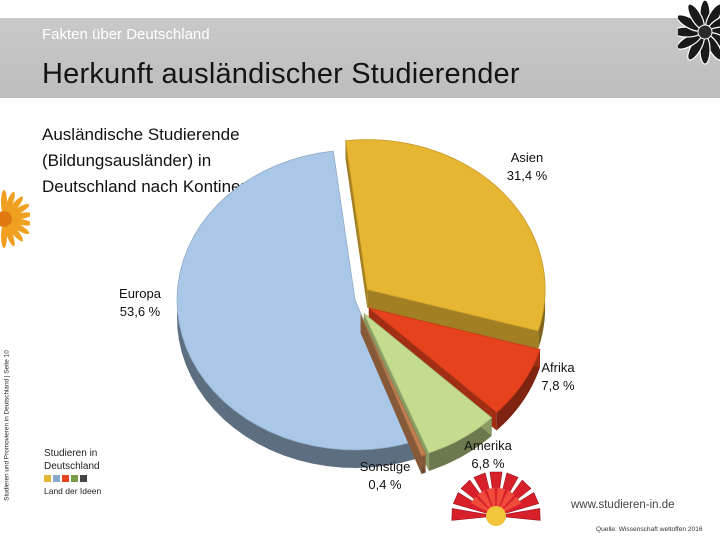 The image size is (720, 540). What do you see at coordinates (15, 219) in the screenshot?
I see `orange-flower-image` at bounding box center [15, 219].